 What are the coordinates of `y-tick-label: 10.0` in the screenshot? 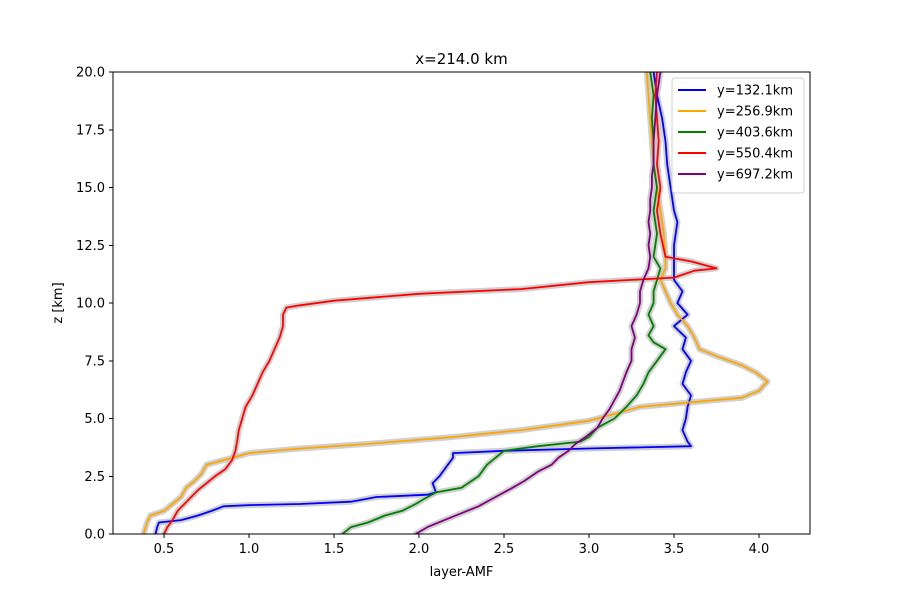 It's located at (90, 304).